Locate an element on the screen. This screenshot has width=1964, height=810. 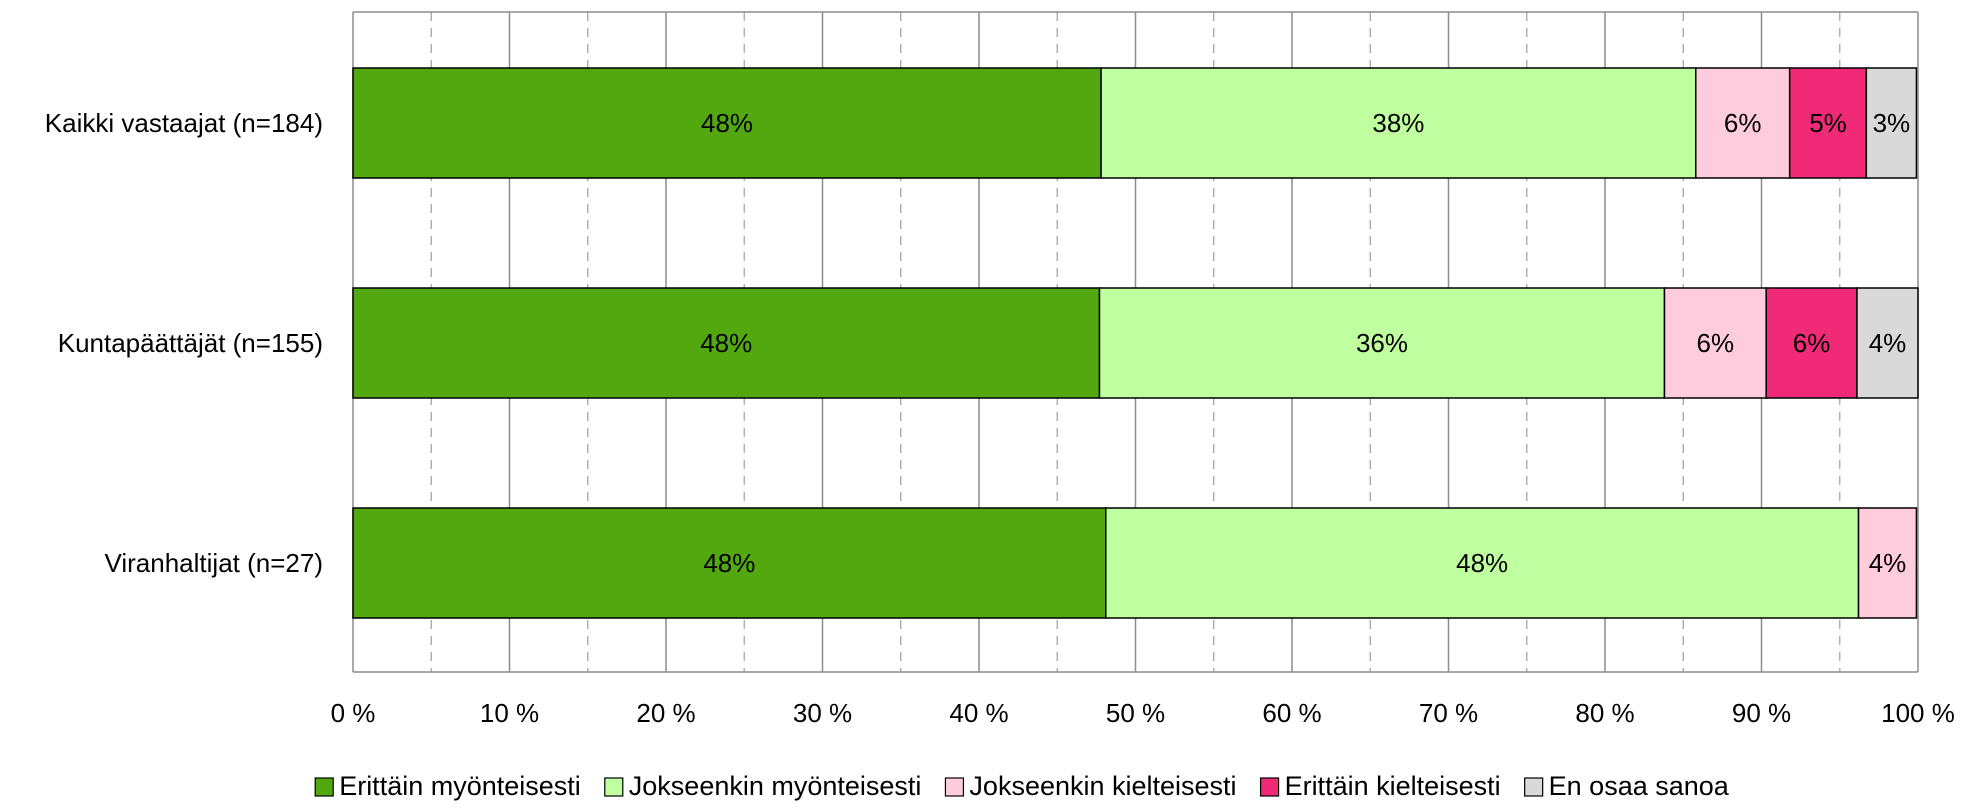
data-label: 5% is located at coordinates (1828, 123).